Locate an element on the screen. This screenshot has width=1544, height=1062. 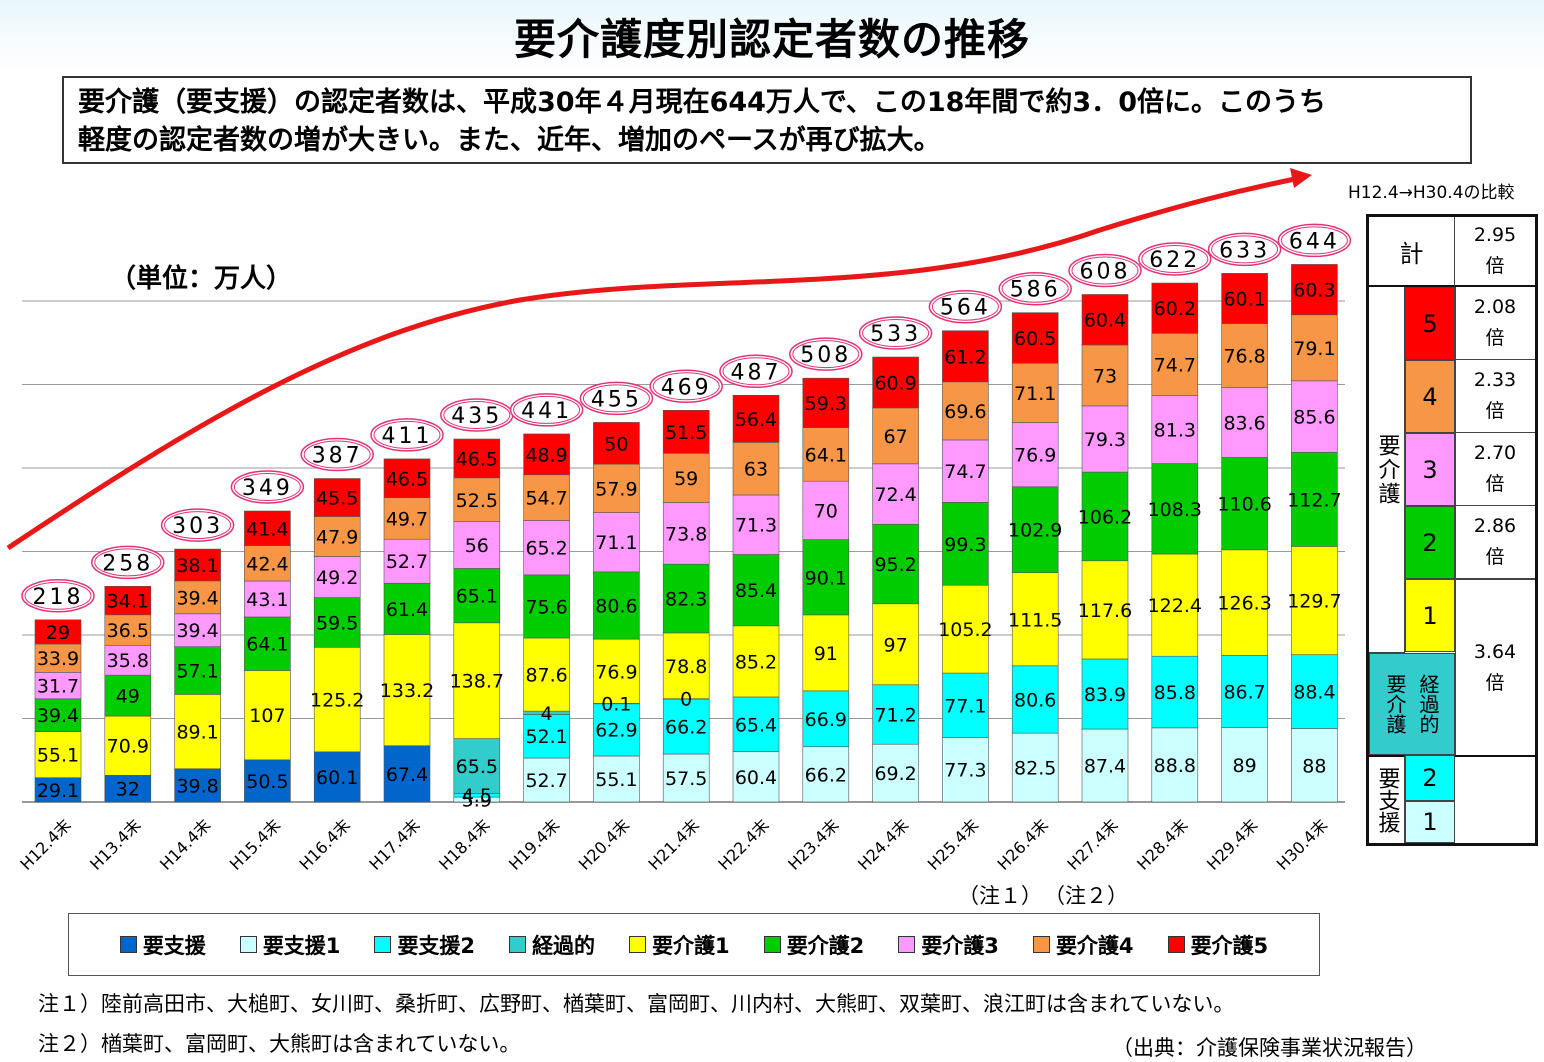
data-label-H12.4末-要介護2: 39.4 is located at coordinates (58, 716).